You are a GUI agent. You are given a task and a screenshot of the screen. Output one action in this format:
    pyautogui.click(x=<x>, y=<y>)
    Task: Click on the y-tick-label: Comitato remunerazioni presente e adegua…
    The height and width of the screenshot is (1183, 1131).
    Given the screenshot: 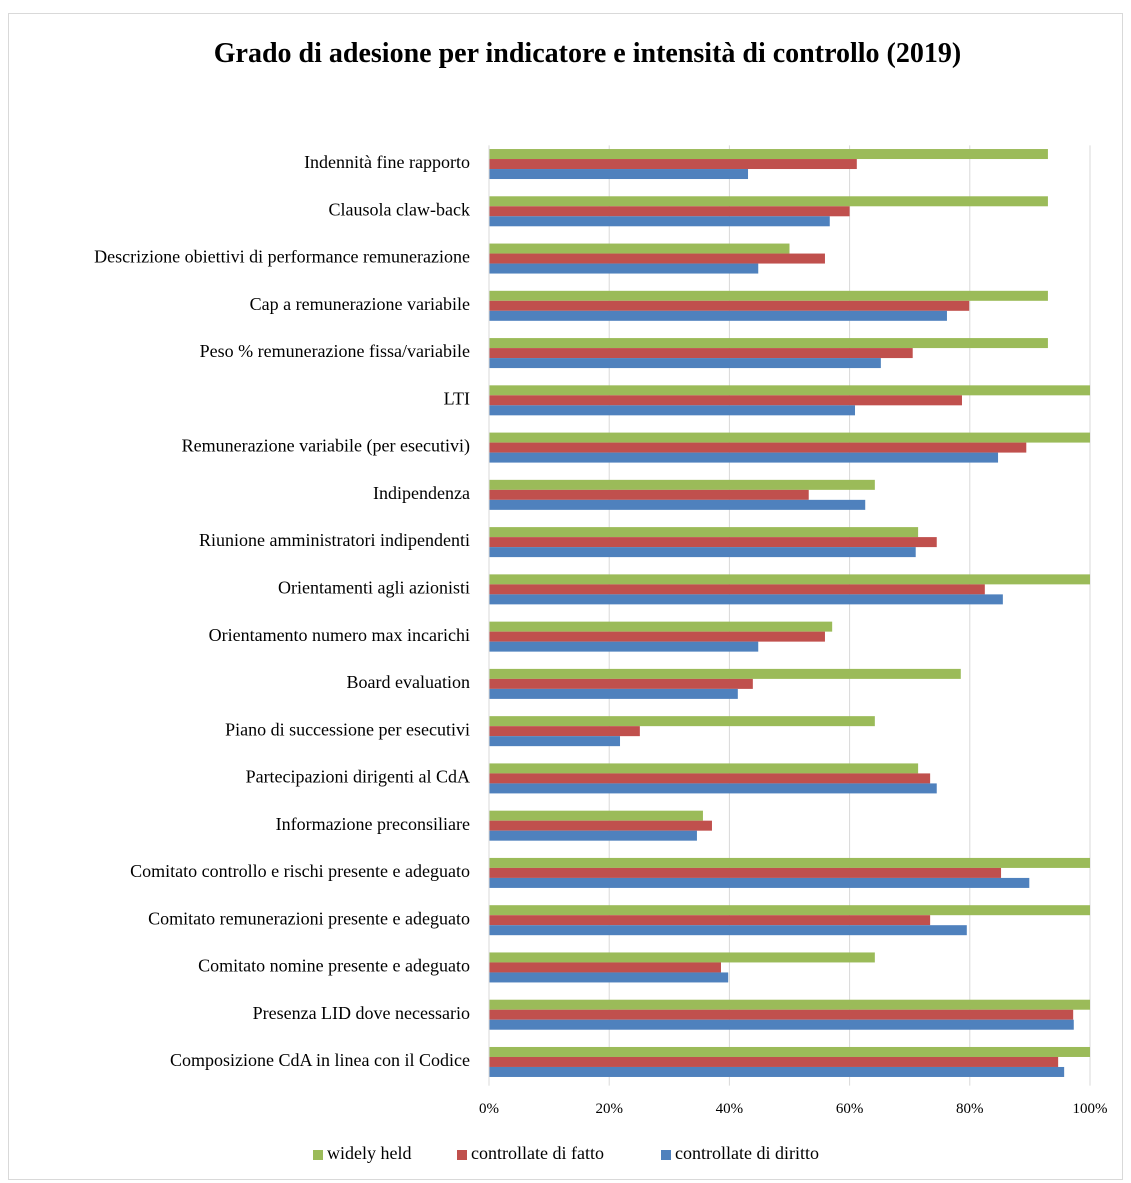 What is the action you would take?
    pyautogui.click(x=309, y=918)
    